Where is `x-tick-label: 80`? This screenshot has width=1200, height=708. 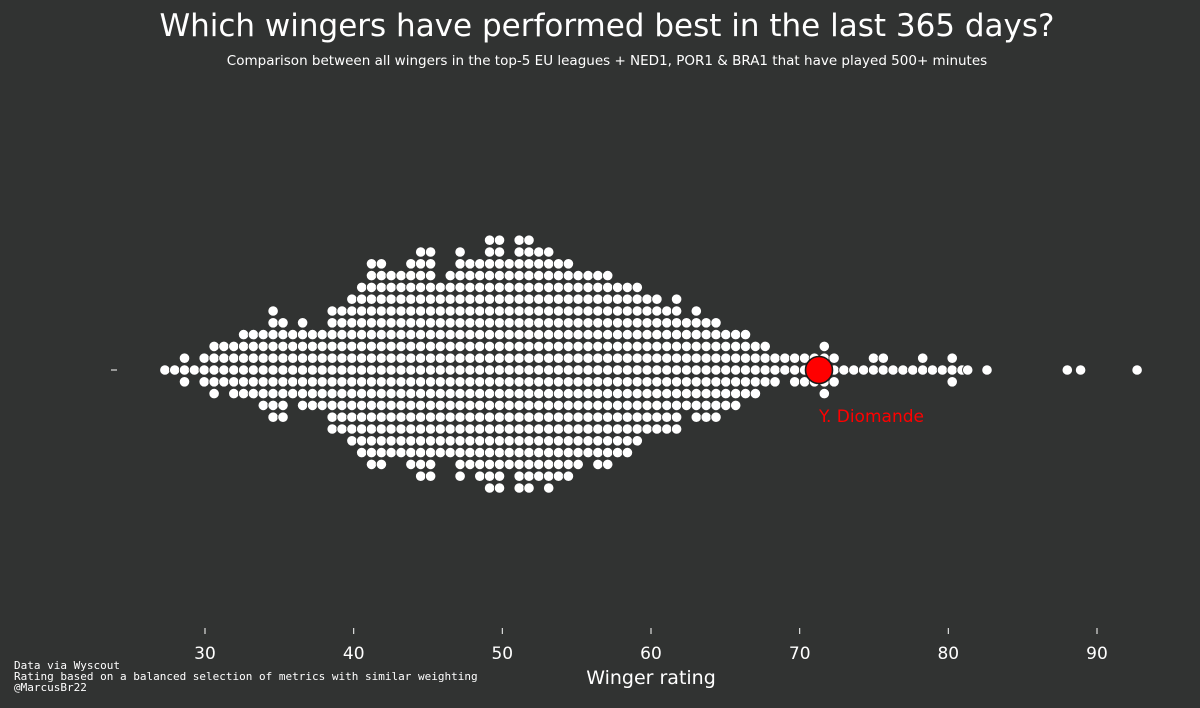
x-tick-label: 80 is located at coordinates (948, 654).